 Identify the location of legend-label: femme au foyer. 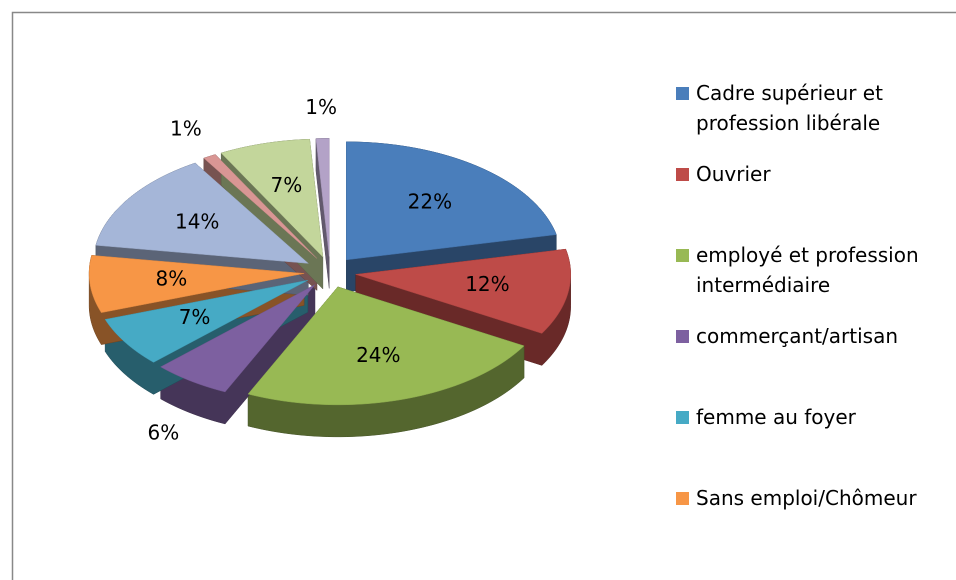
(776, 417).